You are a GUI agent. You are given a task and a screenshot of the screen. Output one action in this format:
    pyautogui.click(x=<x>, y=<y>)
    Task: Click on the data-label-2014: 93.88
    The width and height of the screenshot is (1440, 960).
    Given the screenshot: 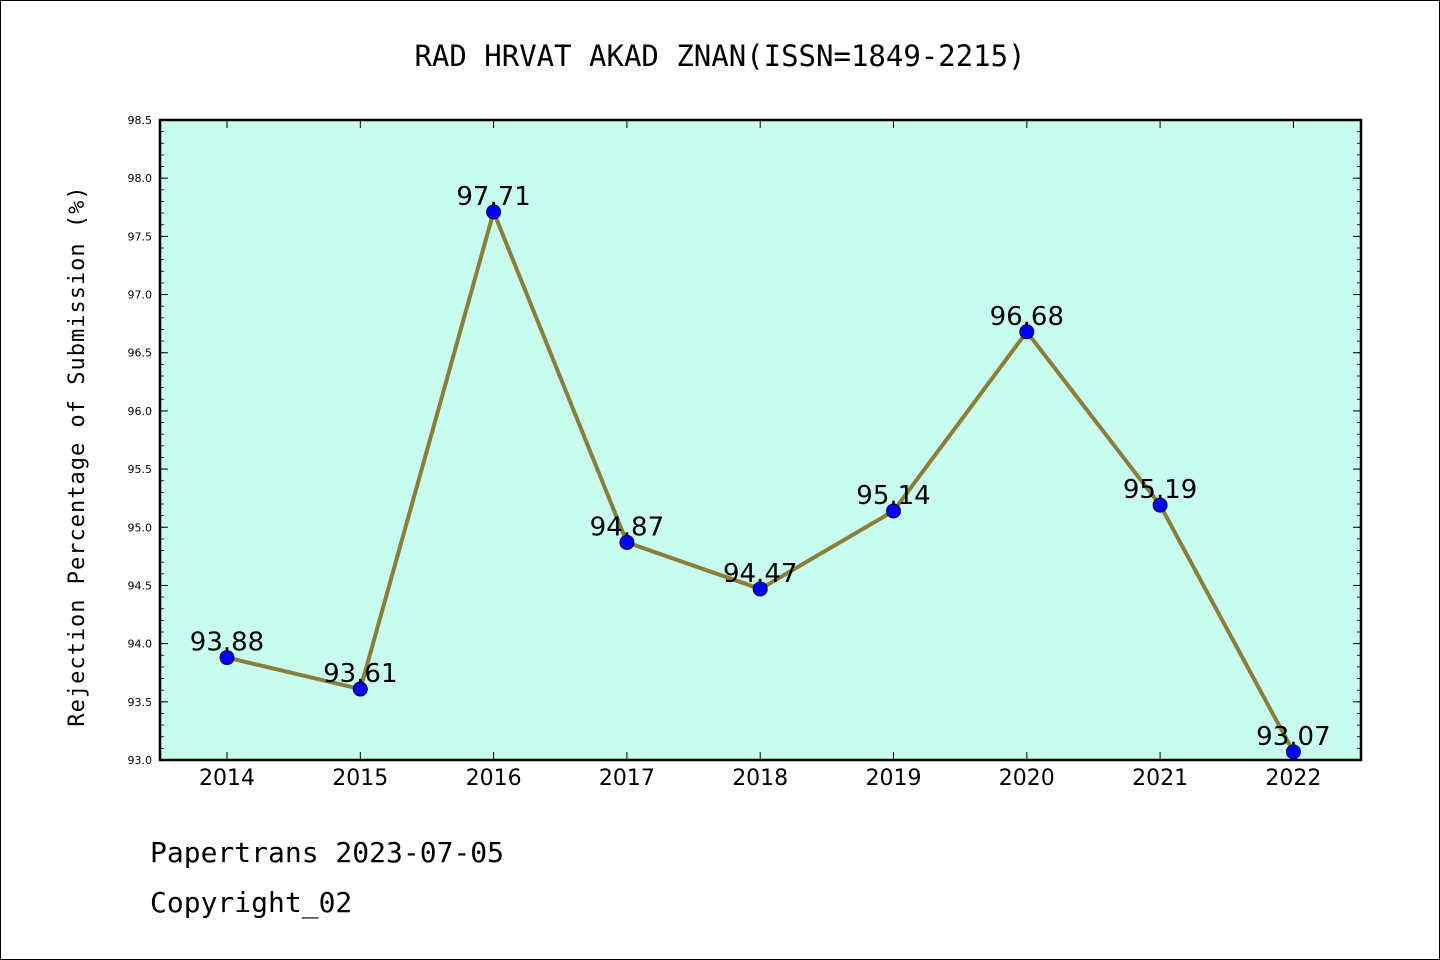 What is the action you would take?
    pyautogui.click(x=227, y=643)
    